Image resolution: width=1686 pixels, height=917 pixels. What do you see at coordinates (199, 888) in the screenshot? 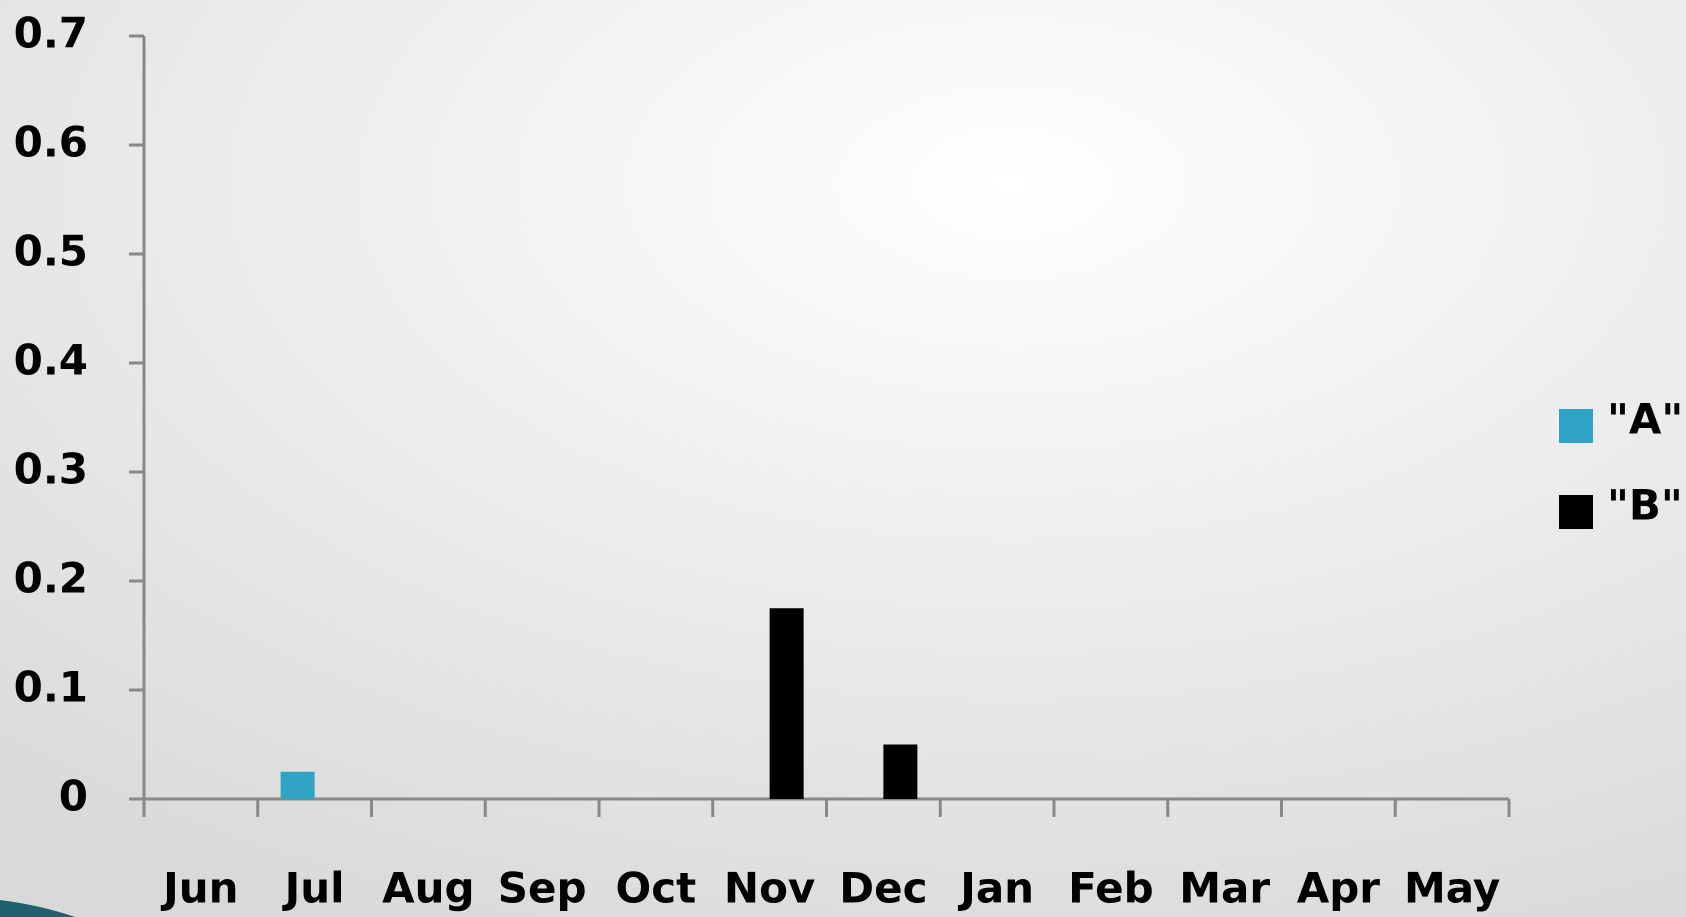
I see `x-tick-label: Jun` at bounding box center [199, 888].